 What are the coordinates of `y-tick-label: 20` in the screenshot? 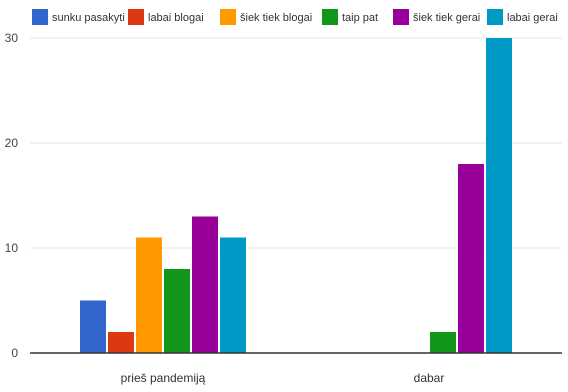 It's located at (12, 143).